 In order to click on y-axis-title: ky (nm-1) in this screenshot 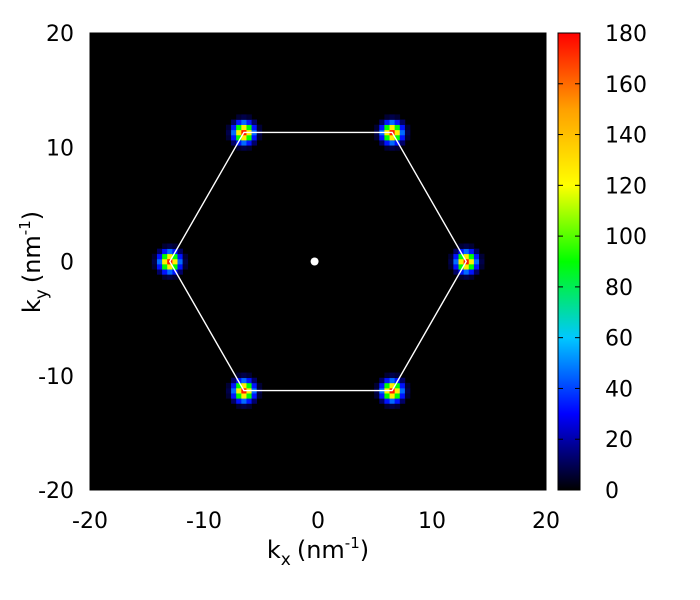, I will do `click(34, 262)`.